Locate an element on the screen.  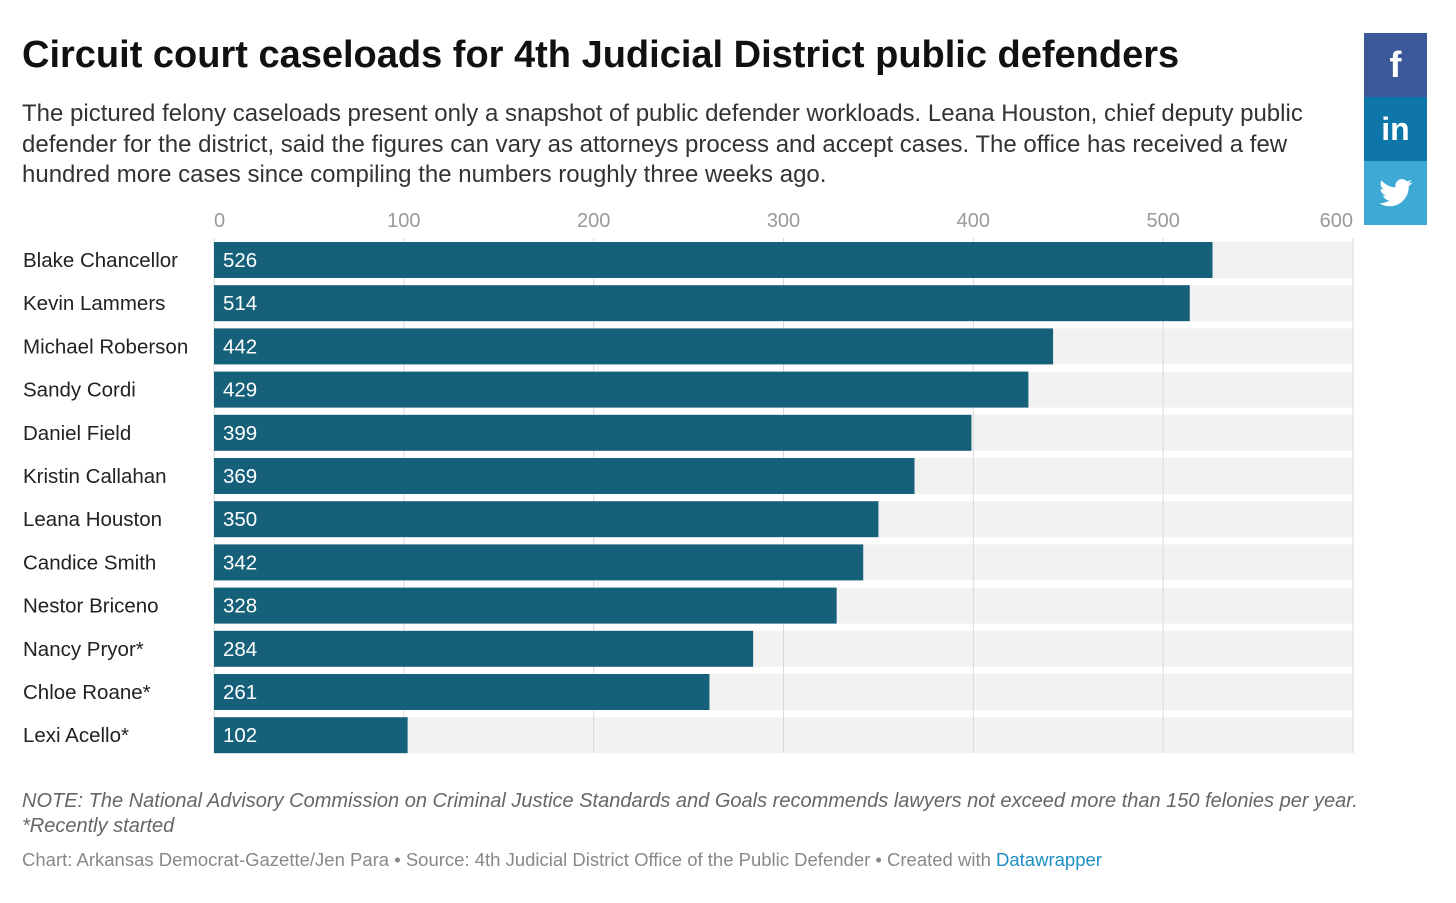
x-tick-label: 0 is located at coordinates (219, 221).